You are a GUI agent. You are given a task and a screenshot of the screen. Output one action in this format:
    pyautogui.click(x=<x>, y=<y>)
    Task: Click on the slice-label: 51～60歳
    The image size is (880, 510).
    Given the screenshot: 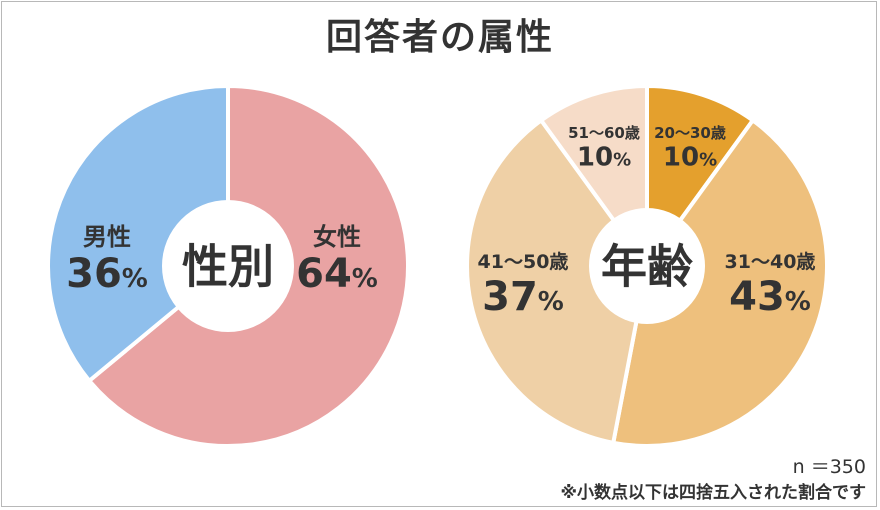 What is the action you would take?
    pyautogui.click(x=604, y=133)
    